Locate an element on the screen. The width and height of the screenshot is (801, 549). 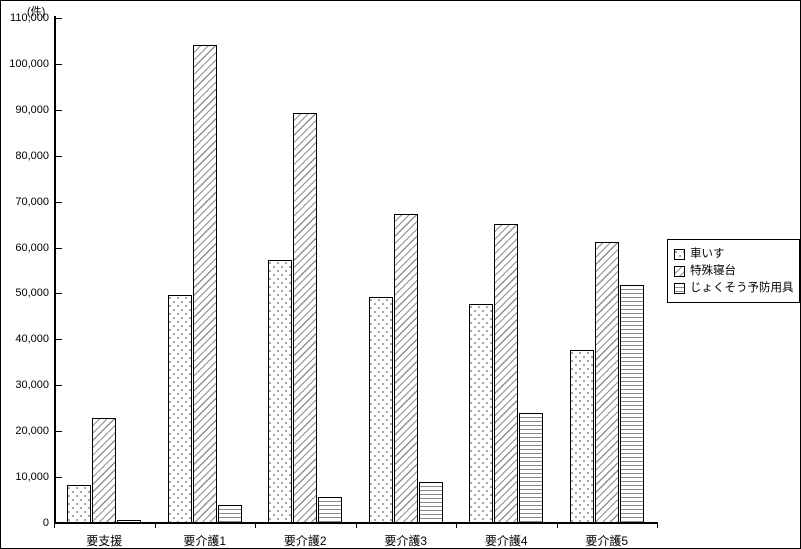
bar-じょくそう予防用具-要介護4 is located at coordinates (531, 467).